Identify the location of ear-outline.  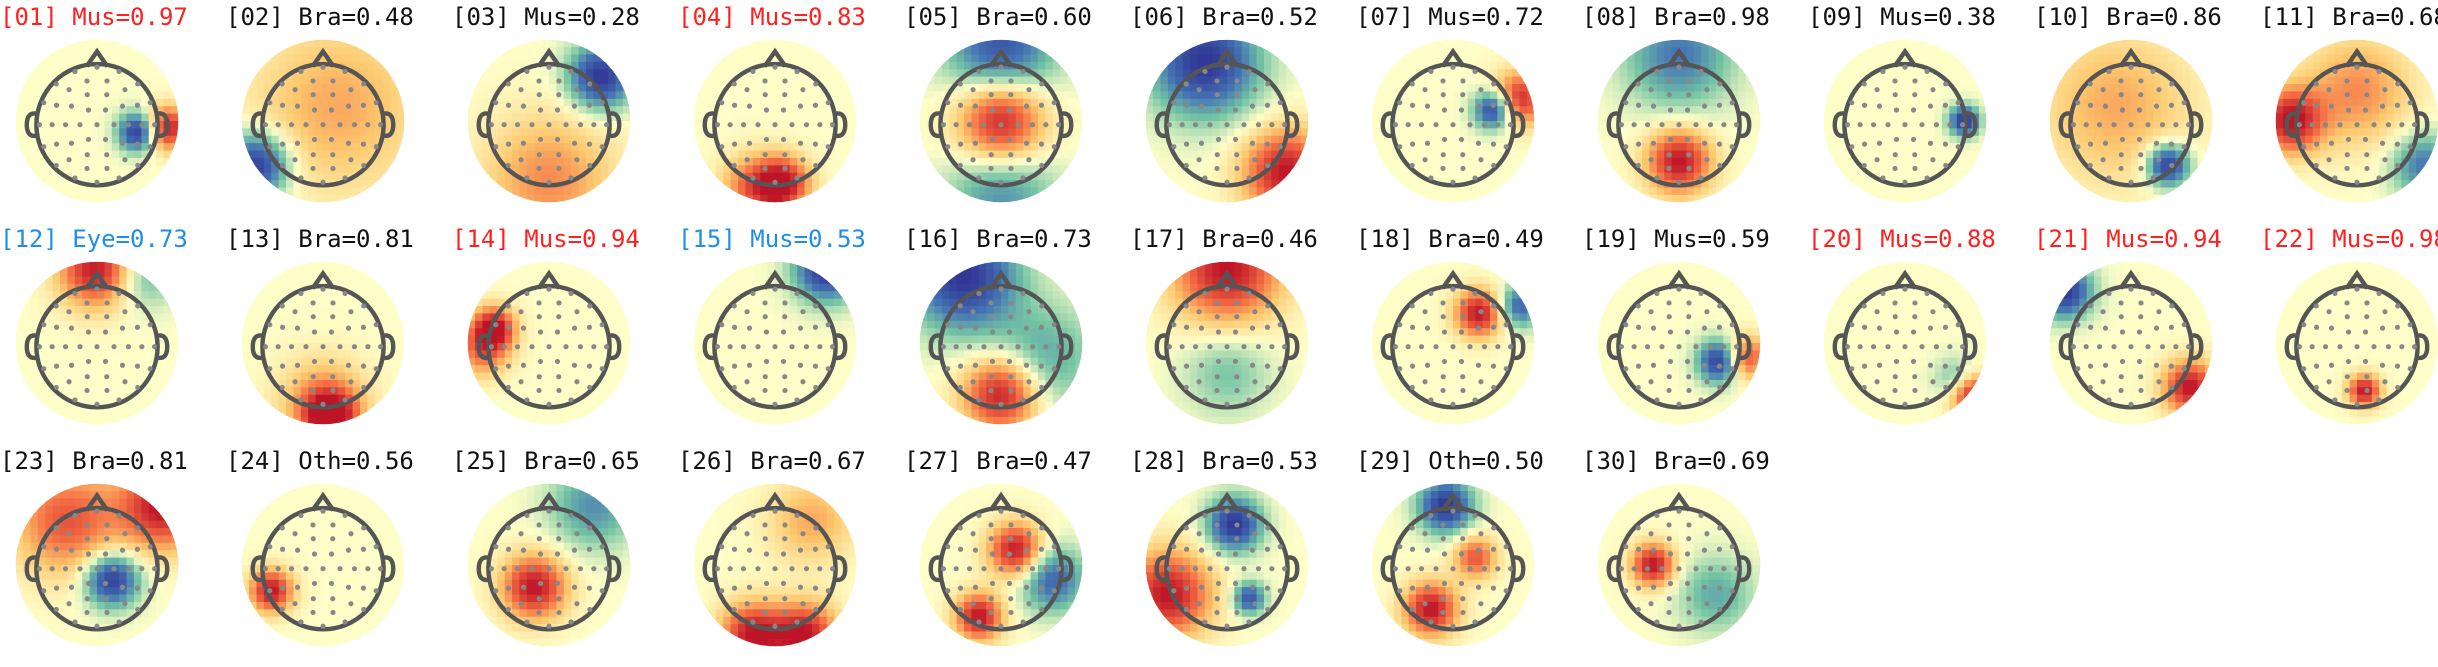
(1745, 569).